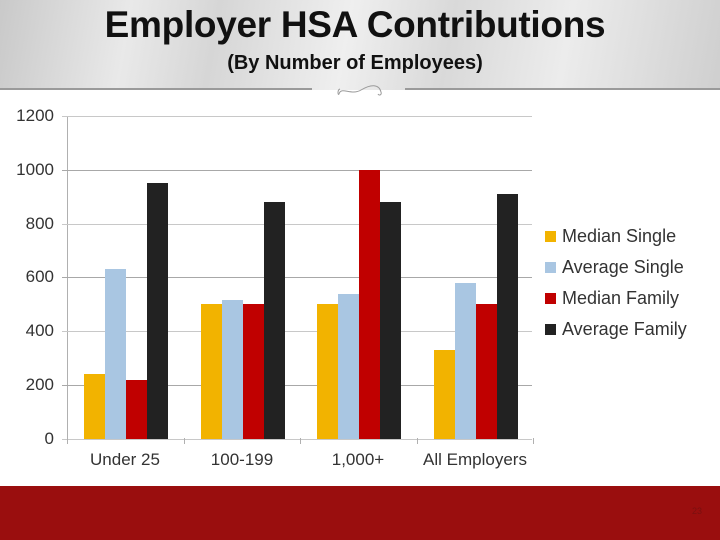 Image resolution: width=720 pixels, height=540 pixels. What do you see at coordinates (358, 459) in the screenshot?
I see `x-category-label: 1,000+` at bounding box center [358, 459].